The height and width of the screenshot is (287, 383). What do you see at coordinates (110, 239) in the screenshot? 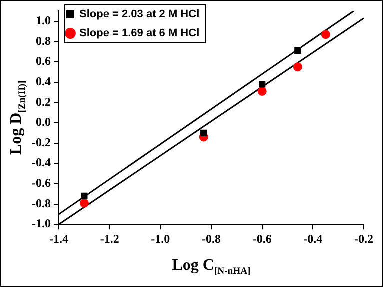
I see `x-tick-label: -1.2` at bounding box center [110, 239].